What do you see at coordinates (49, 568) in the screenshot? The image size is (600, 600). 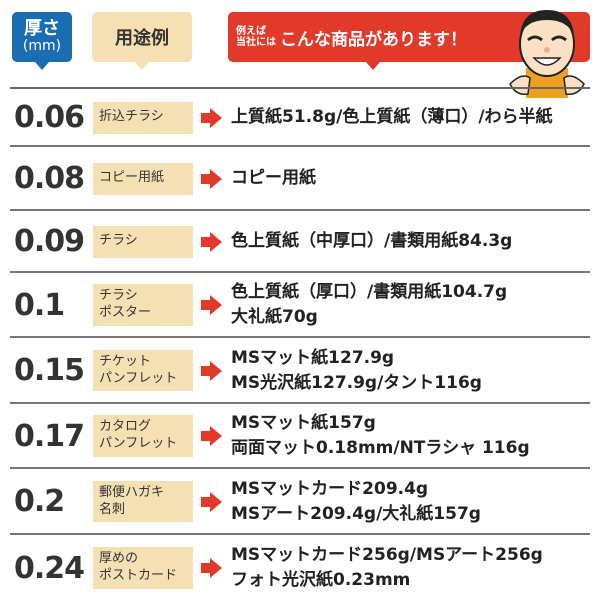 I see `thickness-value: 0.24` at bounding box center [49, 568].